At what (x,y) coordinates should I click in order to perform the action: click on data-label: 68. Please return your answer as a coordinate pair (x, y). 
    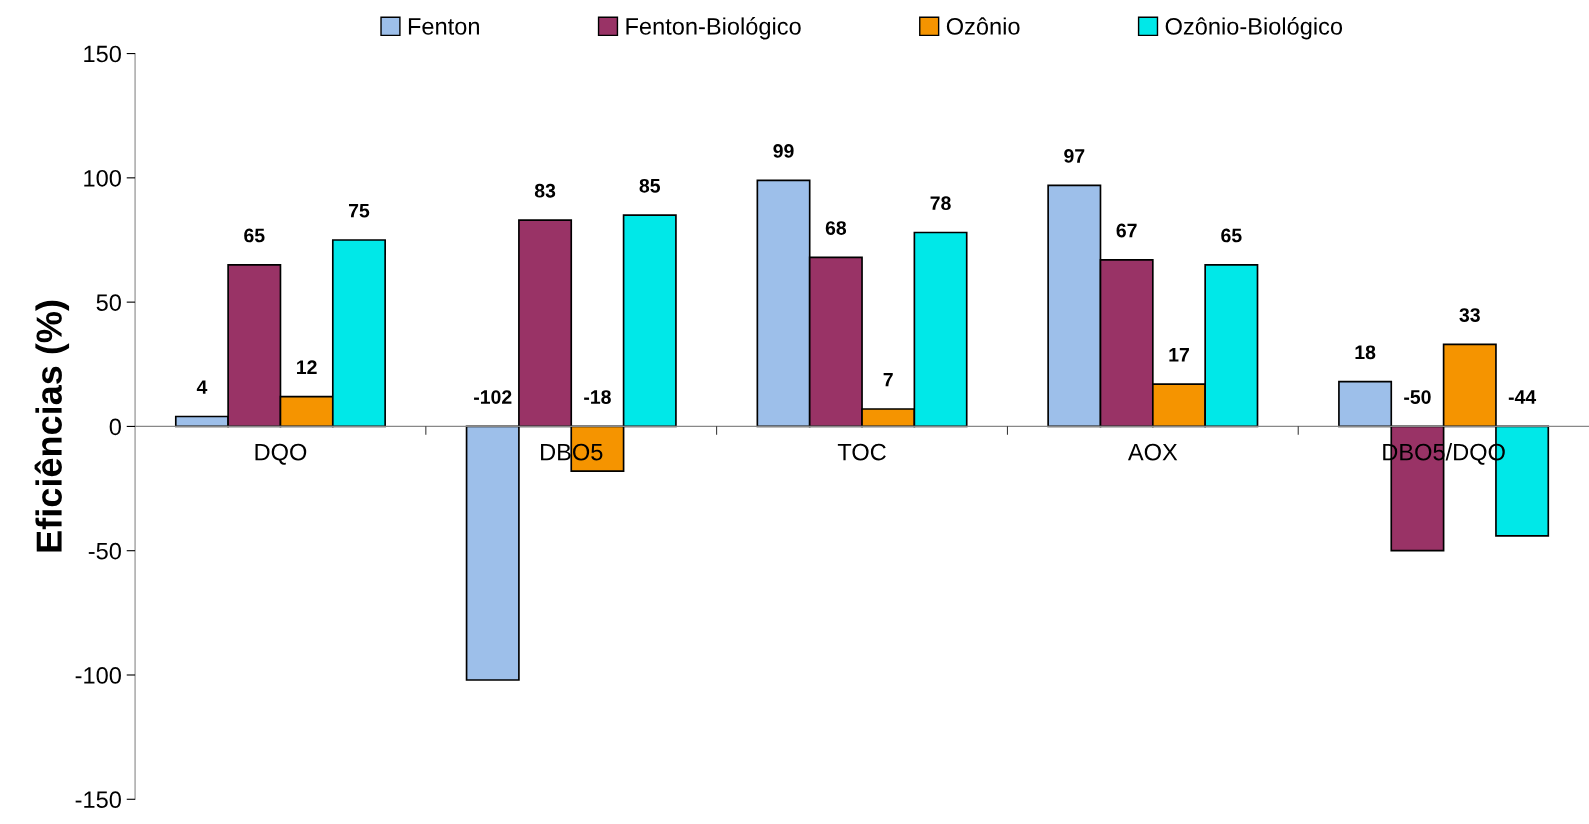
    Looking at the image, I should click on (836, 228).